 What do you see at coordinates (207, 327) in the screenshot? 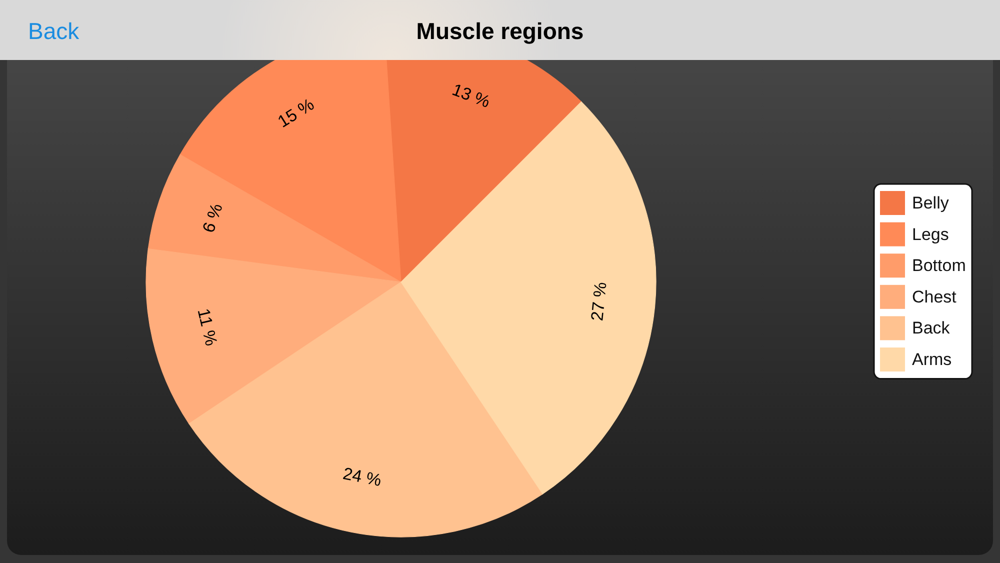
I see `data-label: 11 %` at bounding box center [207, 327].